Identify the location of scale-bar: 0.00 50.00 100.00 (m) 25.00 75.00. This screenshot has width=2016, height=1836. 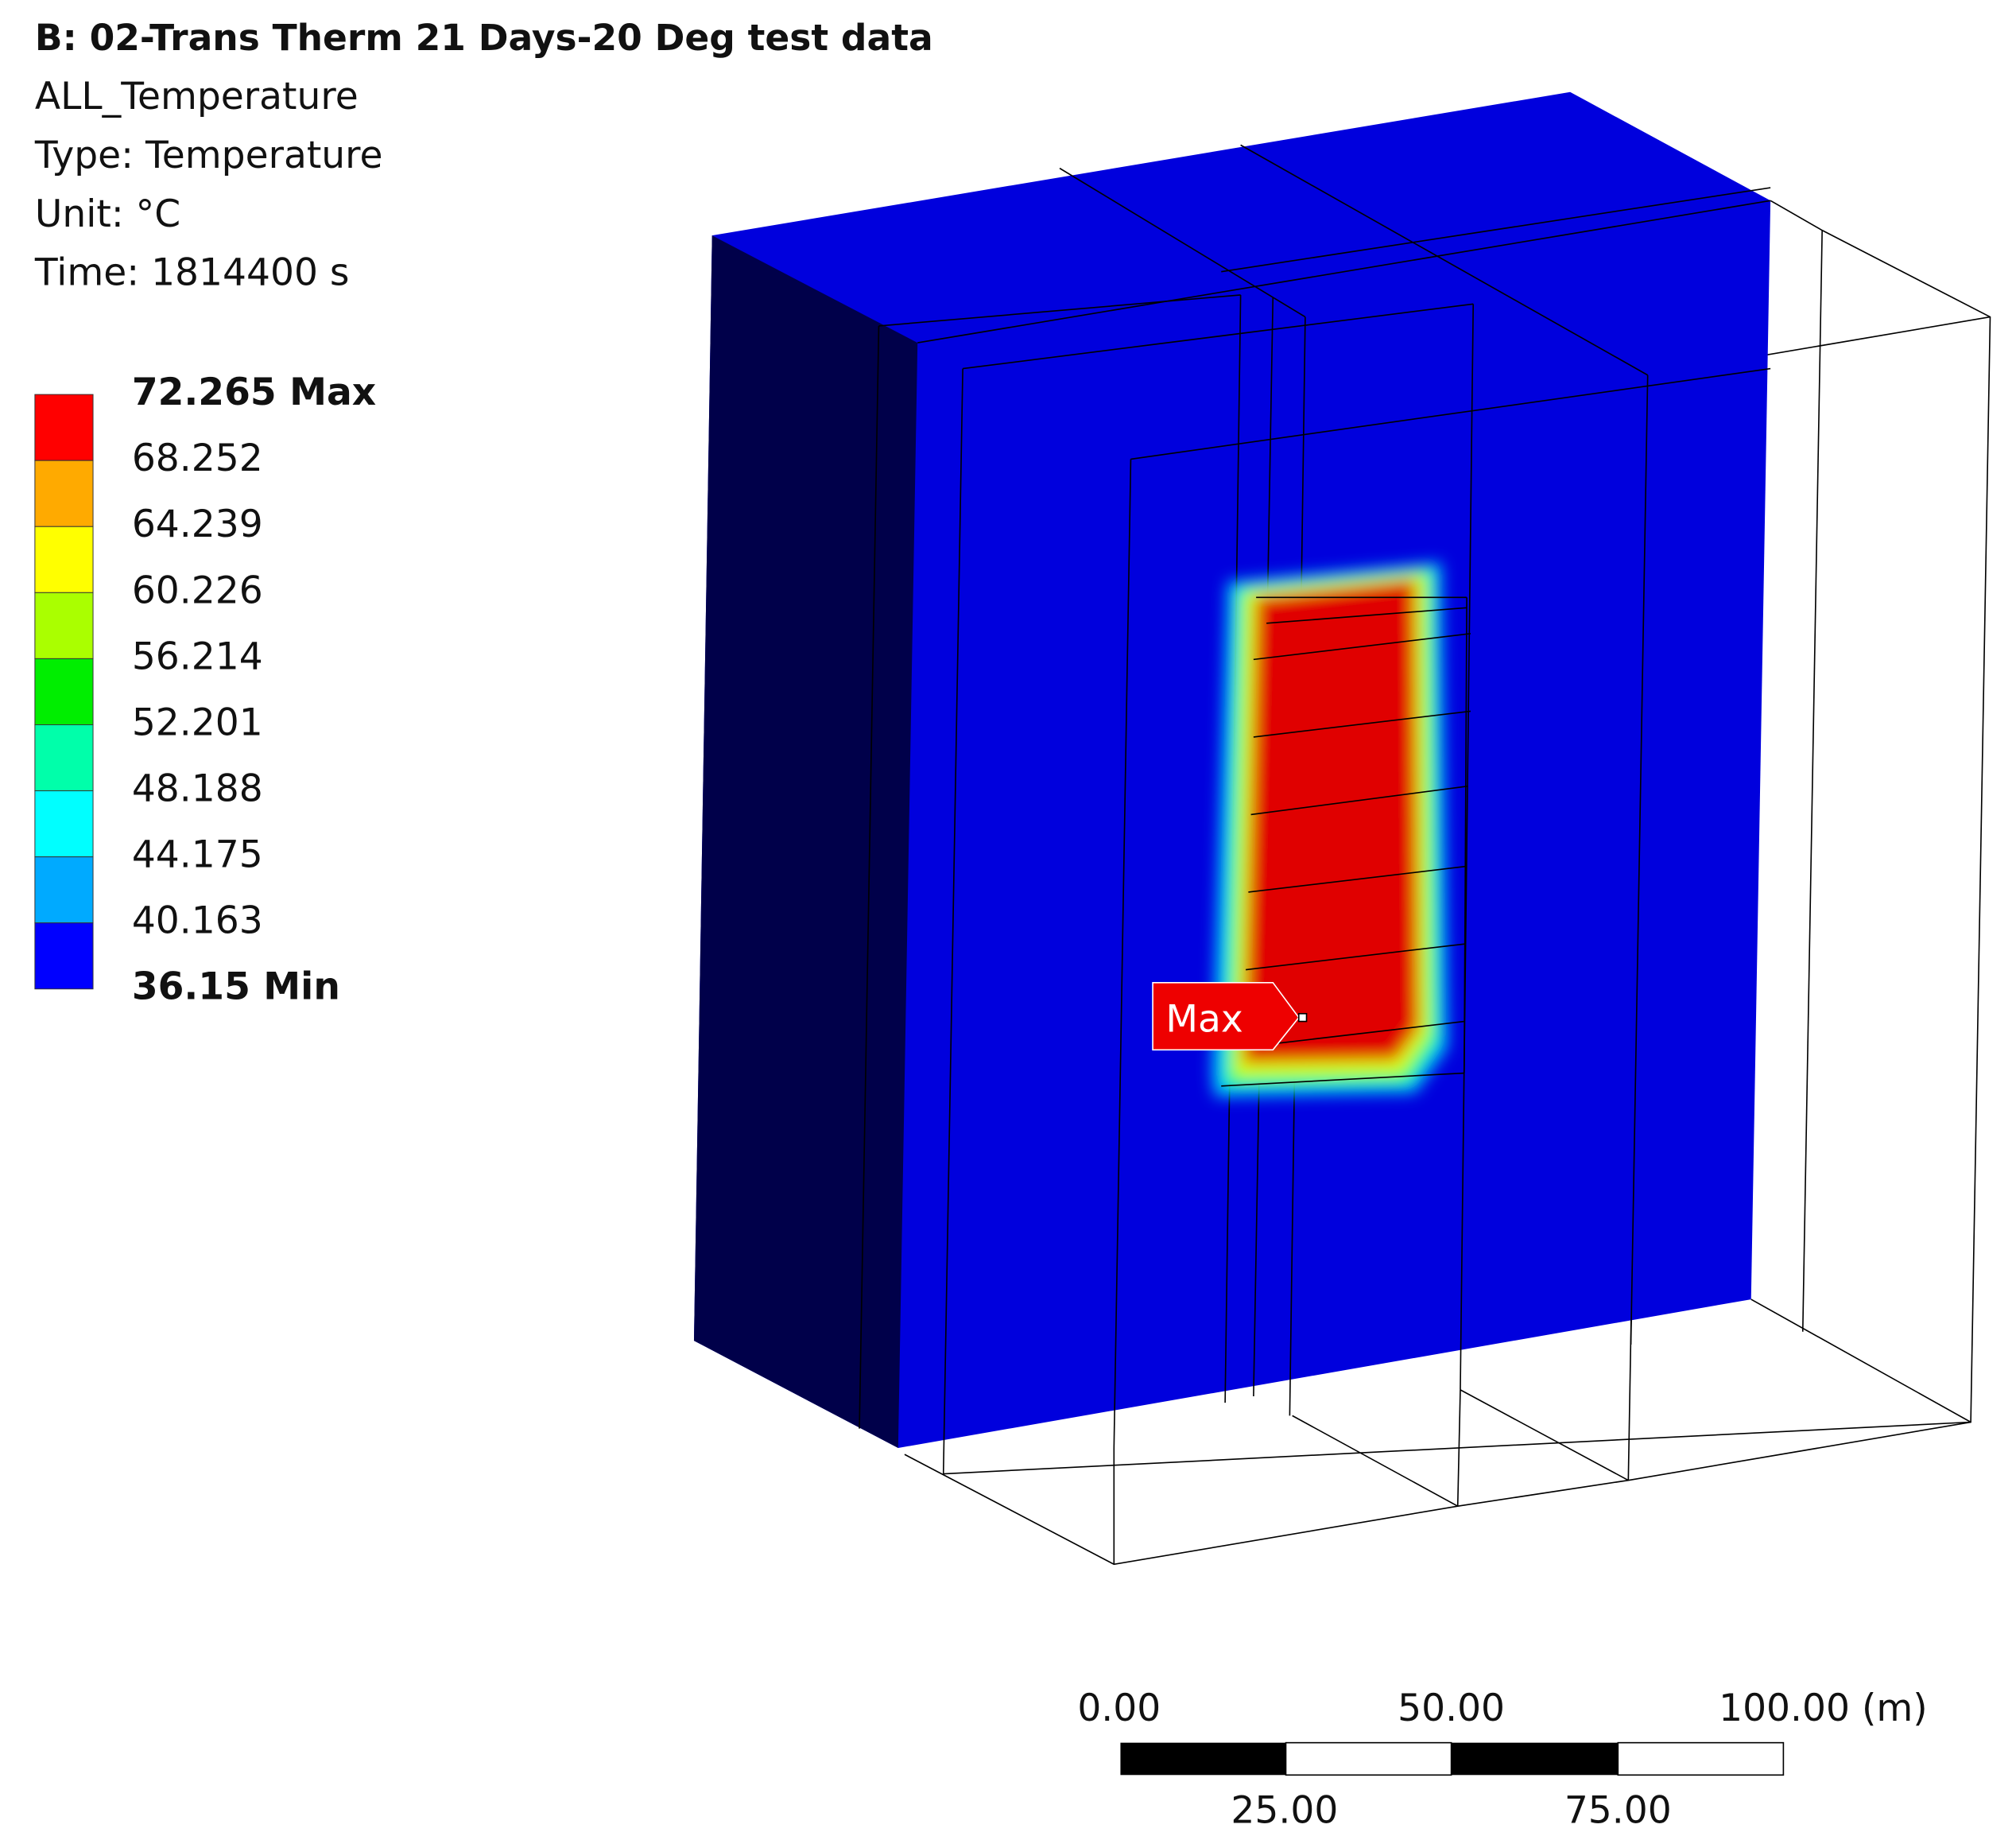
(1502, 1760).